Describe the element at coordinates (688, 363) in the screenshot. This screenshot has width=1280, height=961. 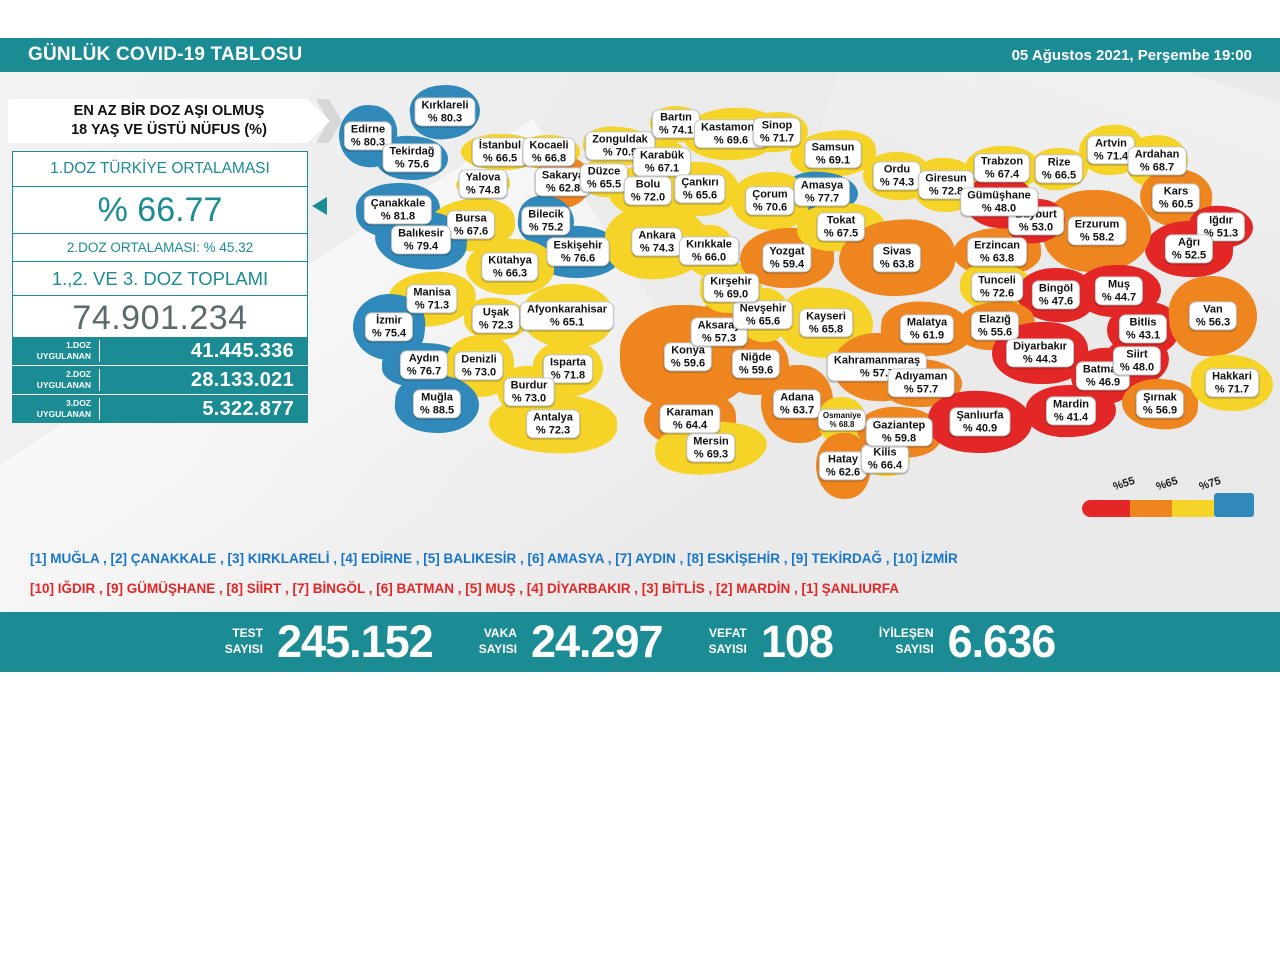
I see `province-value: % 59.6` at that location.